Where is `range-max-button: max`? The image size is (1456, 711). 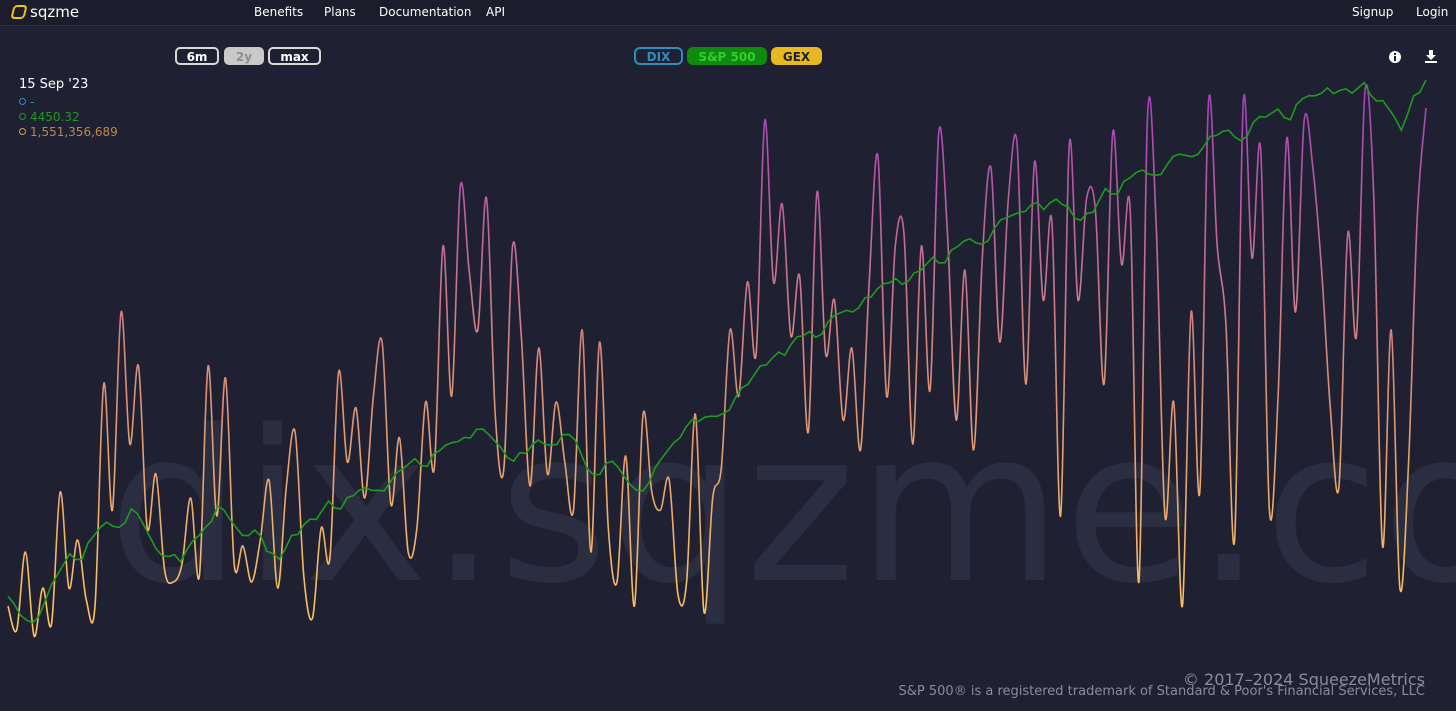 range-max-button: max is located at coordinates (294, 56).